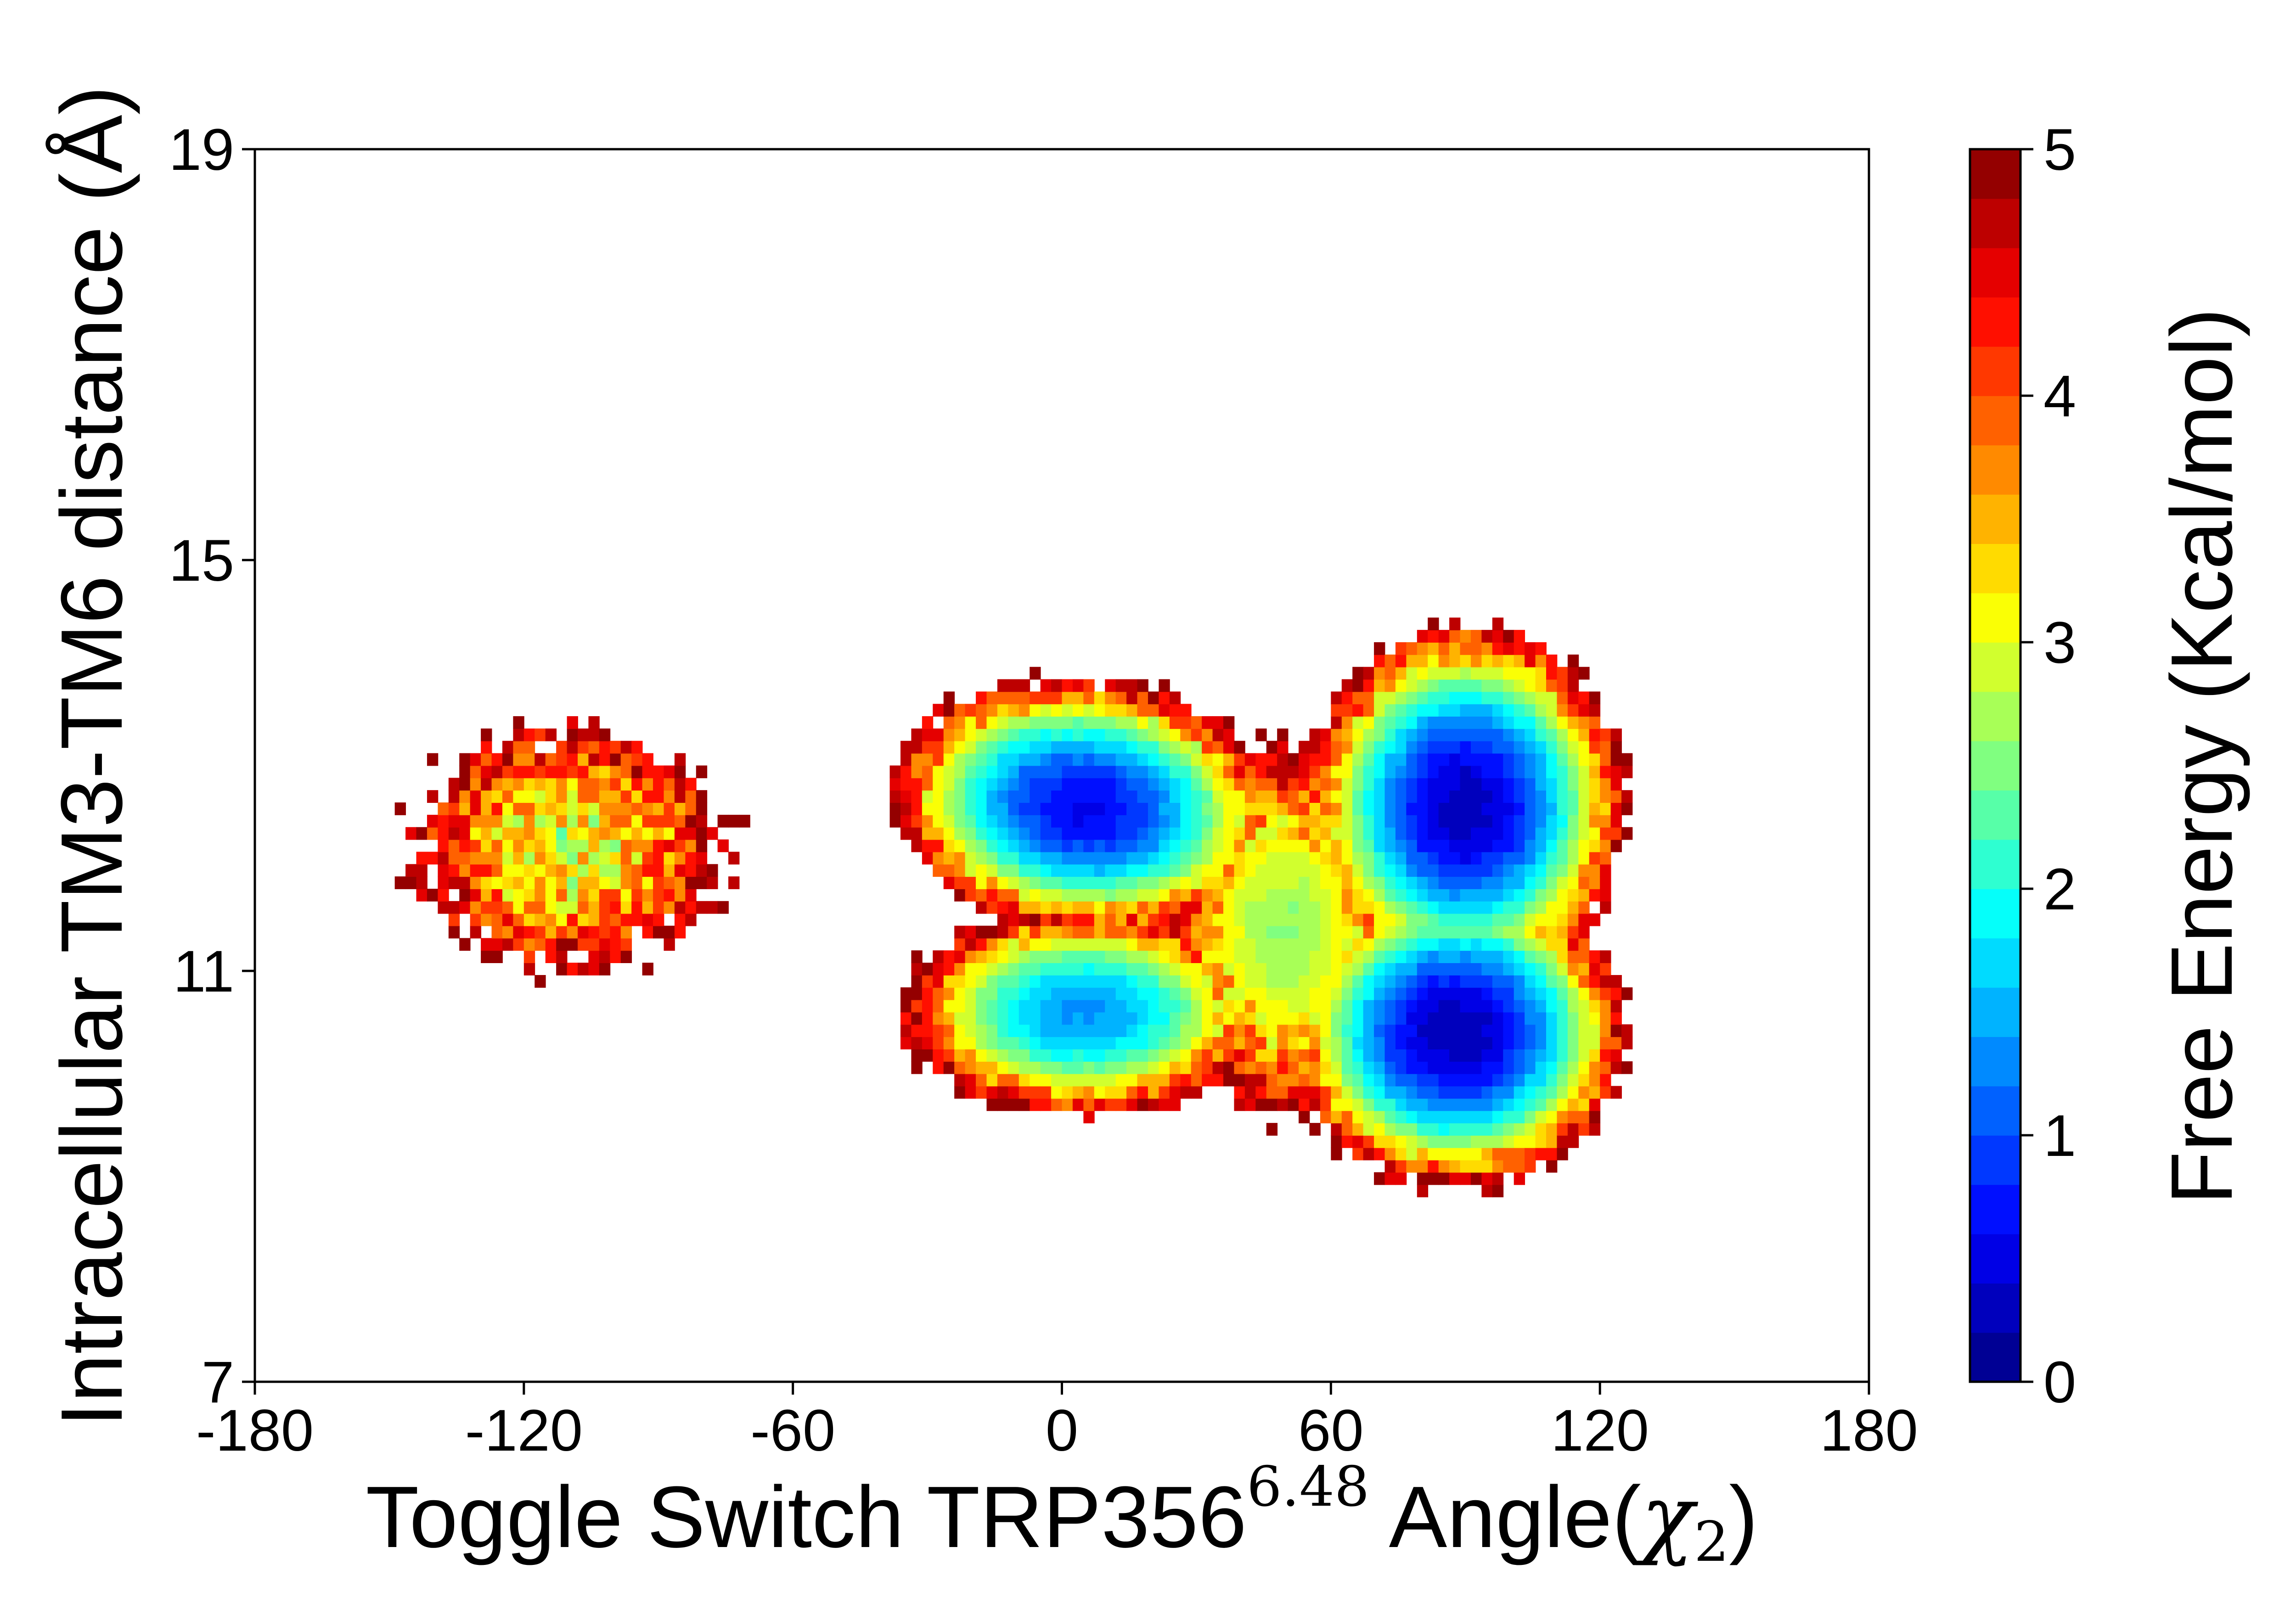  I want to click on x-axis-title-symbol: χ, so click(1667, 1517).